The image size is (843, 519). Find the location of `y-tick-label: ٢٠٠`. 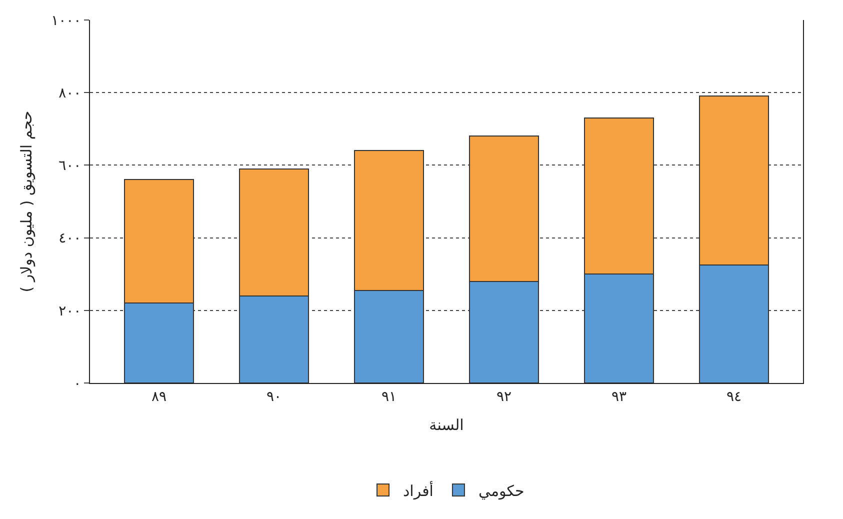

y-tick-label: ٢٠٠ is located at coordinates (70, 311).